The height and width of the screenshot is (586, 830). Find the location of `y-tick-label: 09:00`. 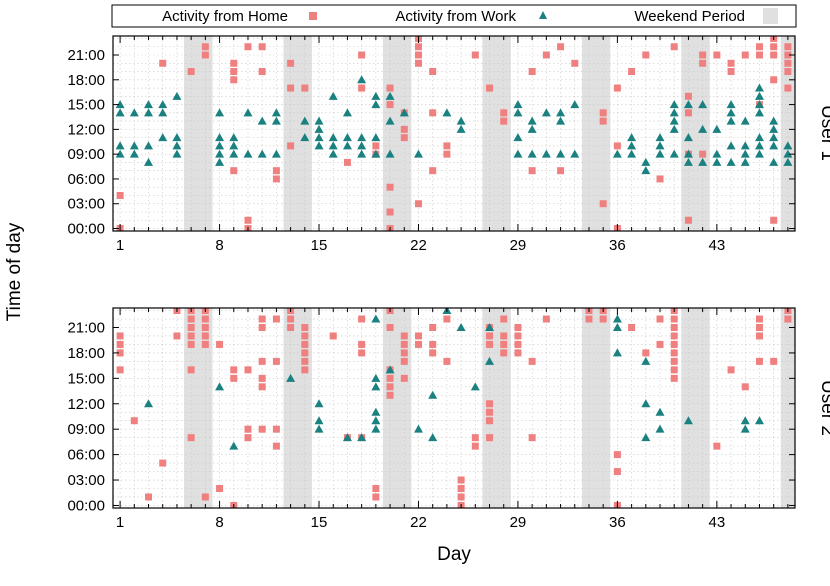

y-tick-label: 09:00 is located at coordinates (86, 429).